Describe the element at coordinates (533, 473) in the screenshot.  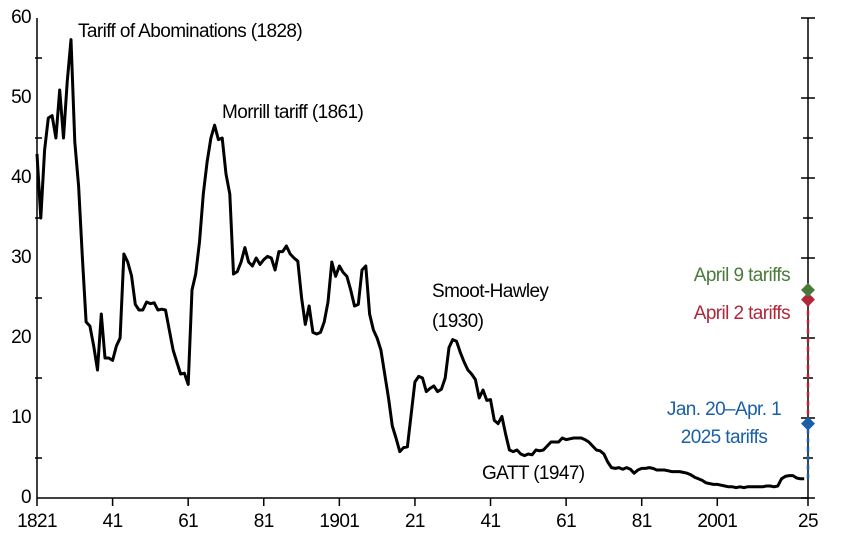
I see `annotation: GATT (1947)` at that location.